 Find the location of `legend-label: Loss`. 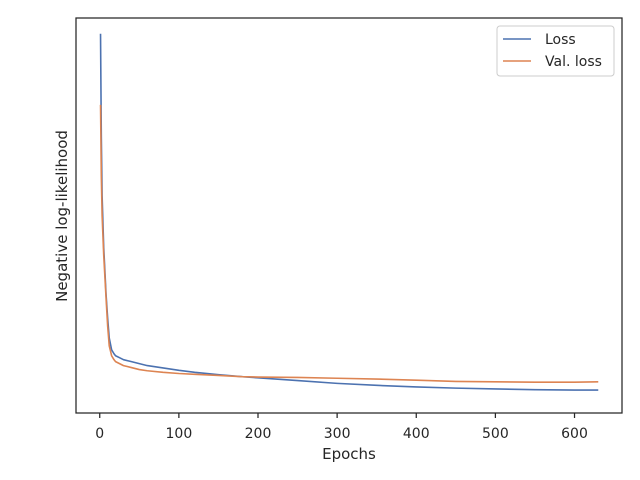

legend-label: Loss is located at coordinates (560, 40).